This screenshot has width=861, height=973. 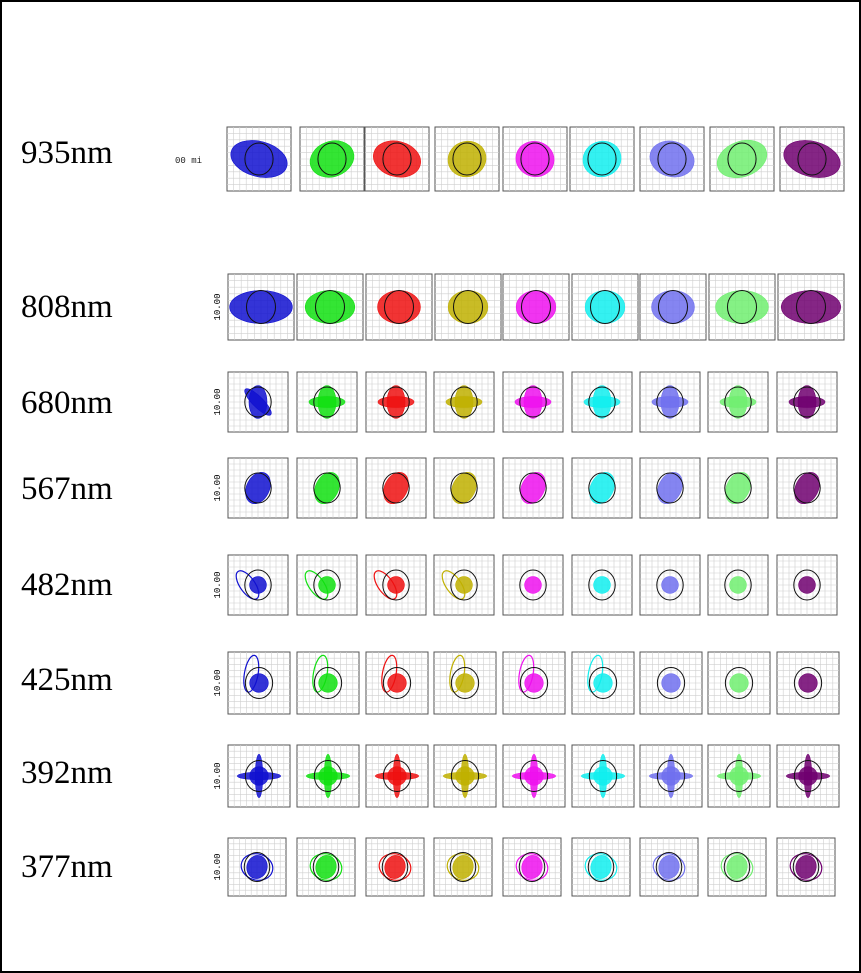 I want to click on wavelength-label-392: 392nm, so click(x=67, y=773).